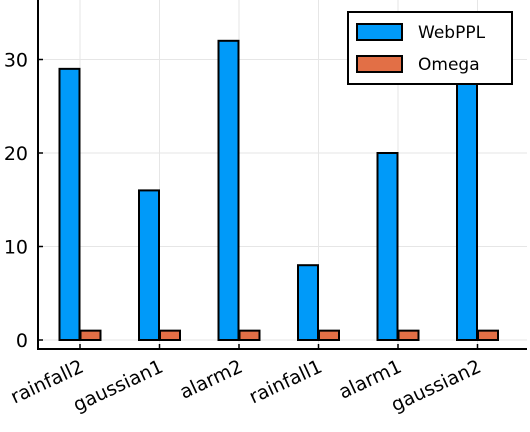 Image resolution: width=530 pixels, height=432 pixels. What do you see at coordinates (329, 335) in the screenshot?
I see `bar-omega-rainfall1` at bounding box center [329, 335].